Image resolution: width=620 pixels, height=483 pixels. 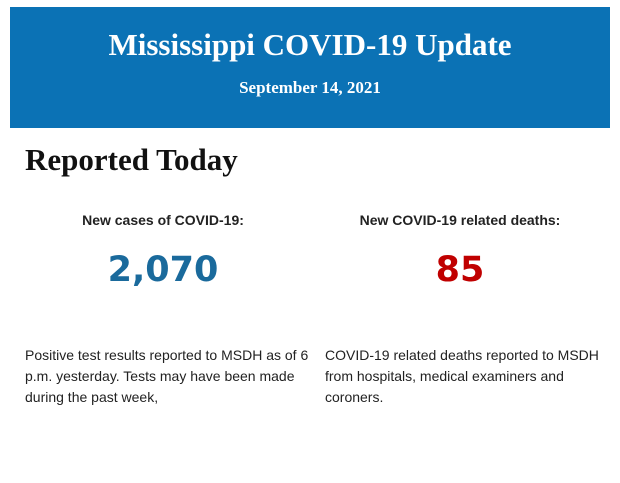 I want to click on section-title: Reported Today, so click(x=131, y=159).